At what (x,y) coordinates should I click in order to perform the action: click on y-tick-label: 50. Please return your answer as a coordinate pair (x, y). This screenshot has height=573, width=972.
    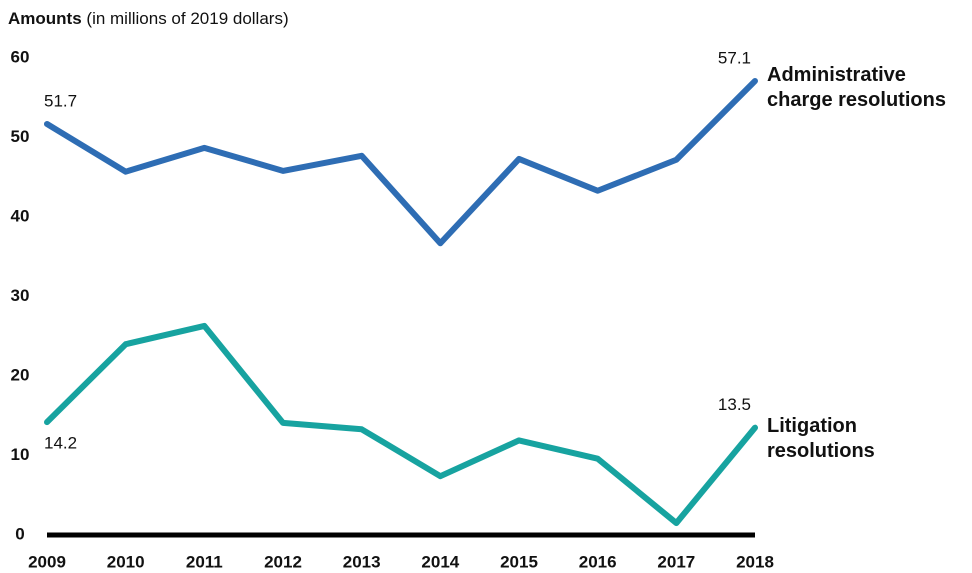
    Looking at the image, I should click on (20, 136).